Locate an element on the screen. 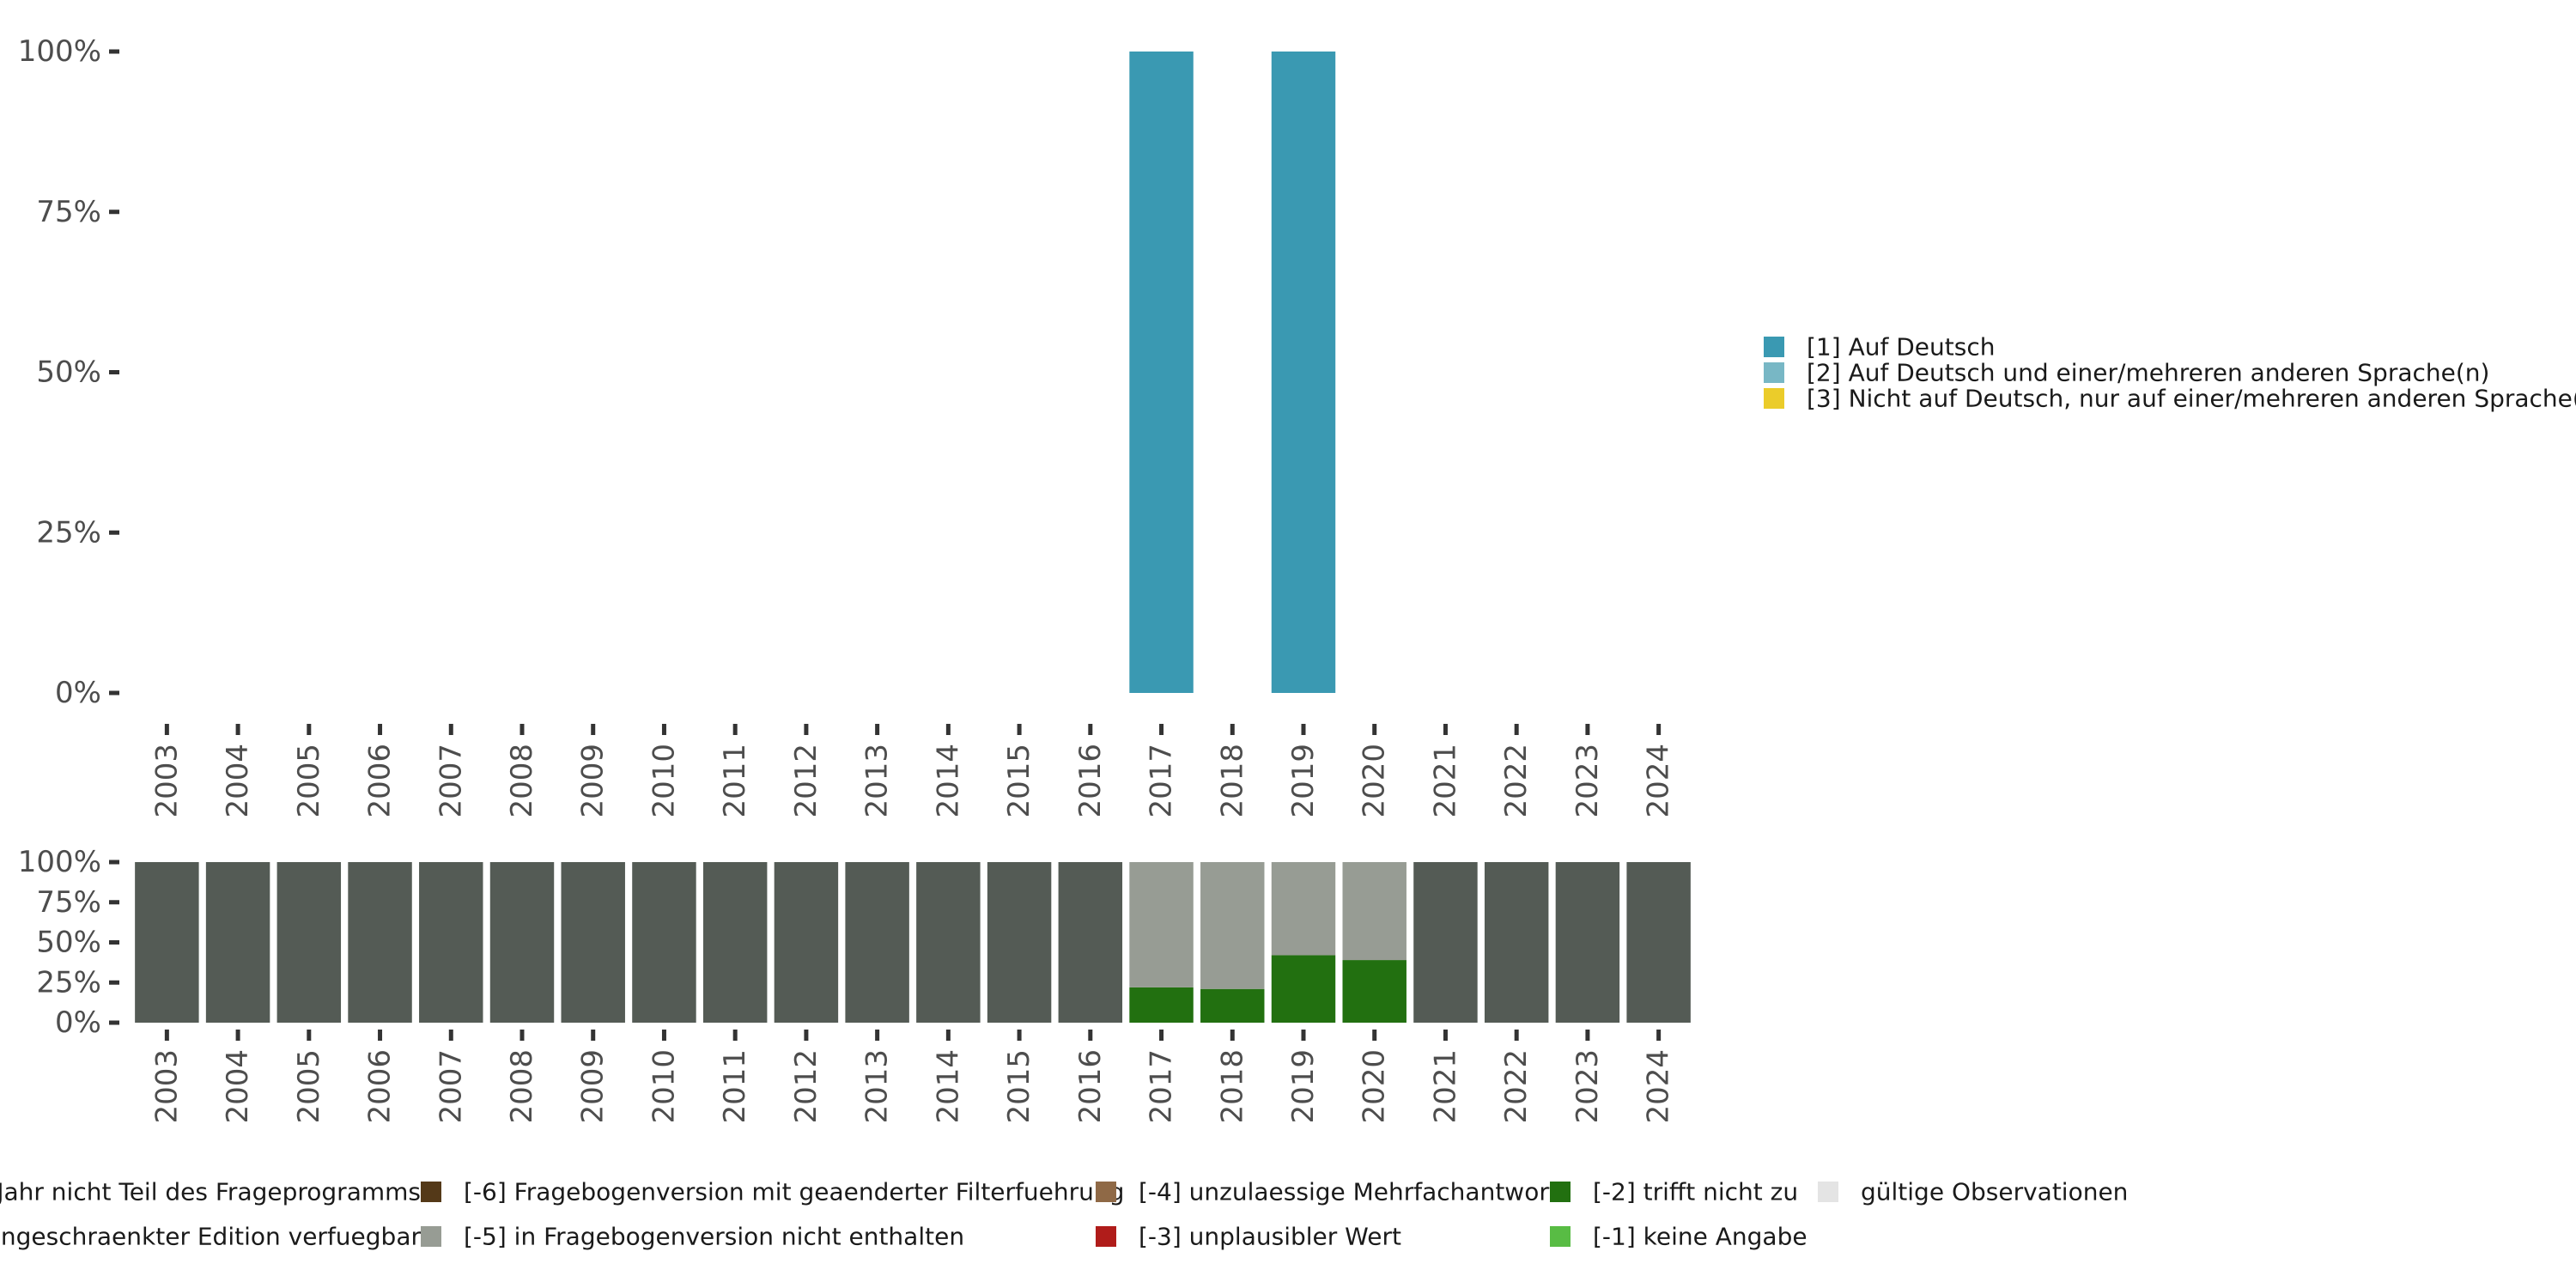 The width and height of the screenshot is (2576, 1288). top-xtick-label: 2014 is located at coordinates (948, 781).